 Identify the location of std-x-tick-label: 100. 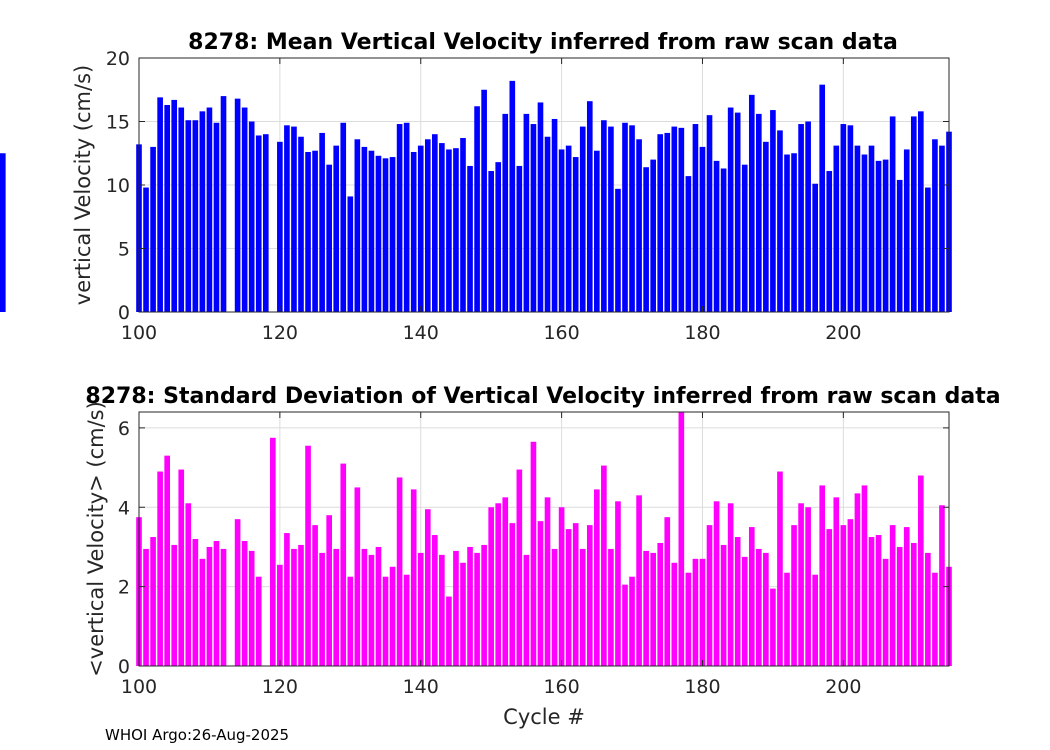
(139, 687).